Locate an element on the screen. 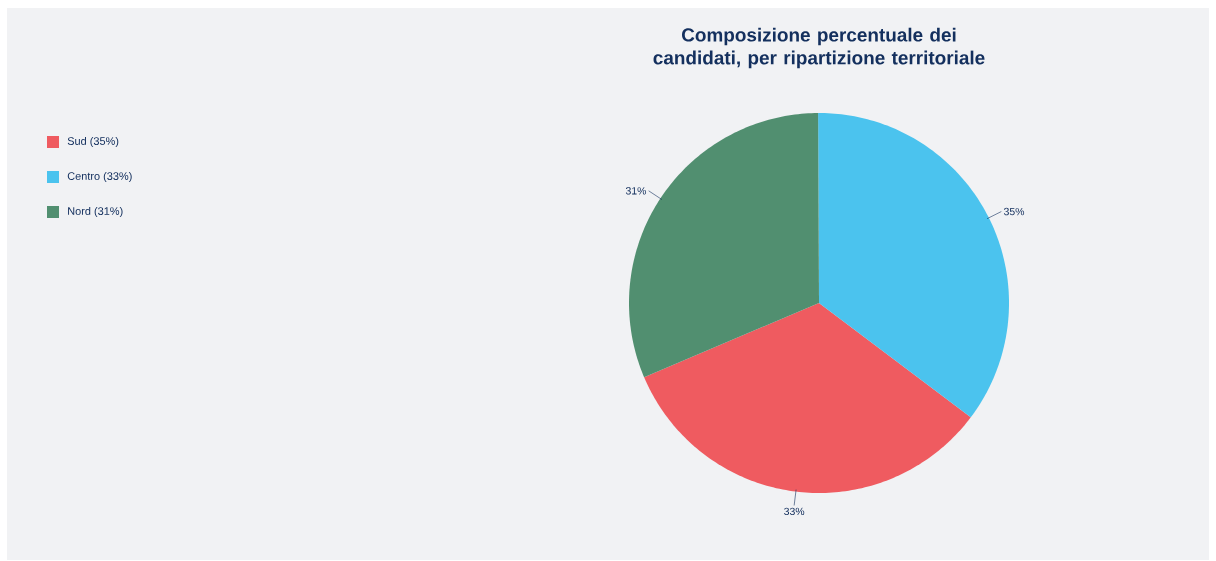  chart-title: Composizione percentuale dei candidati, per ripartizione territoriale is located at coordinates (819, 48).